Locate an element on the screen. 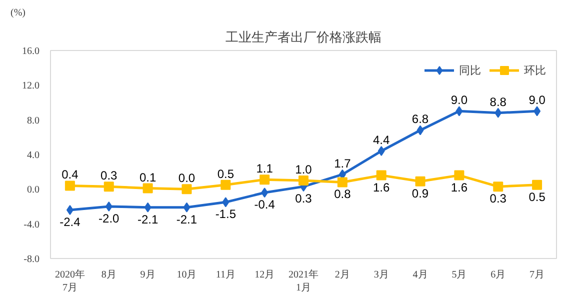 The image size is (576, 296). data-label: 0.1 is located at coordinates (147, 177).